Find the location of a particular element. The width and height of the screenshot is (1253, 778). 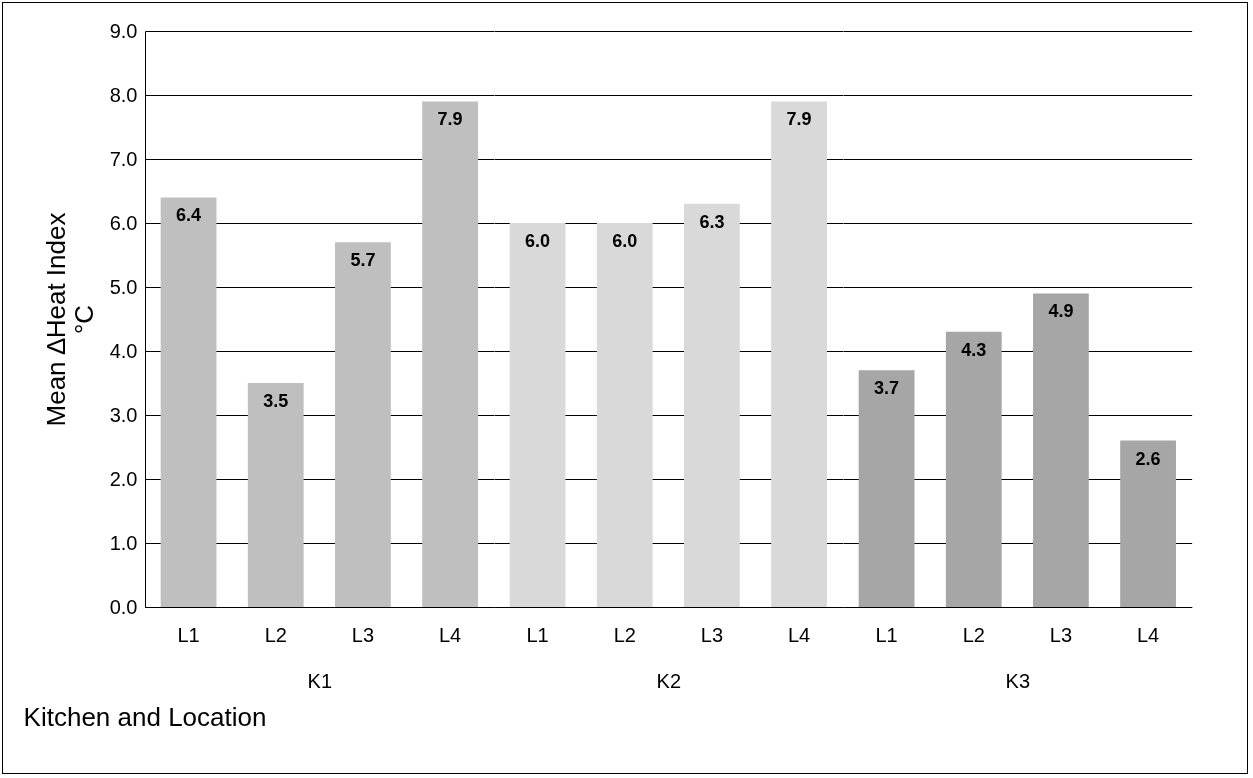

data-label: 3.7 is located at coordinates (887, 388).